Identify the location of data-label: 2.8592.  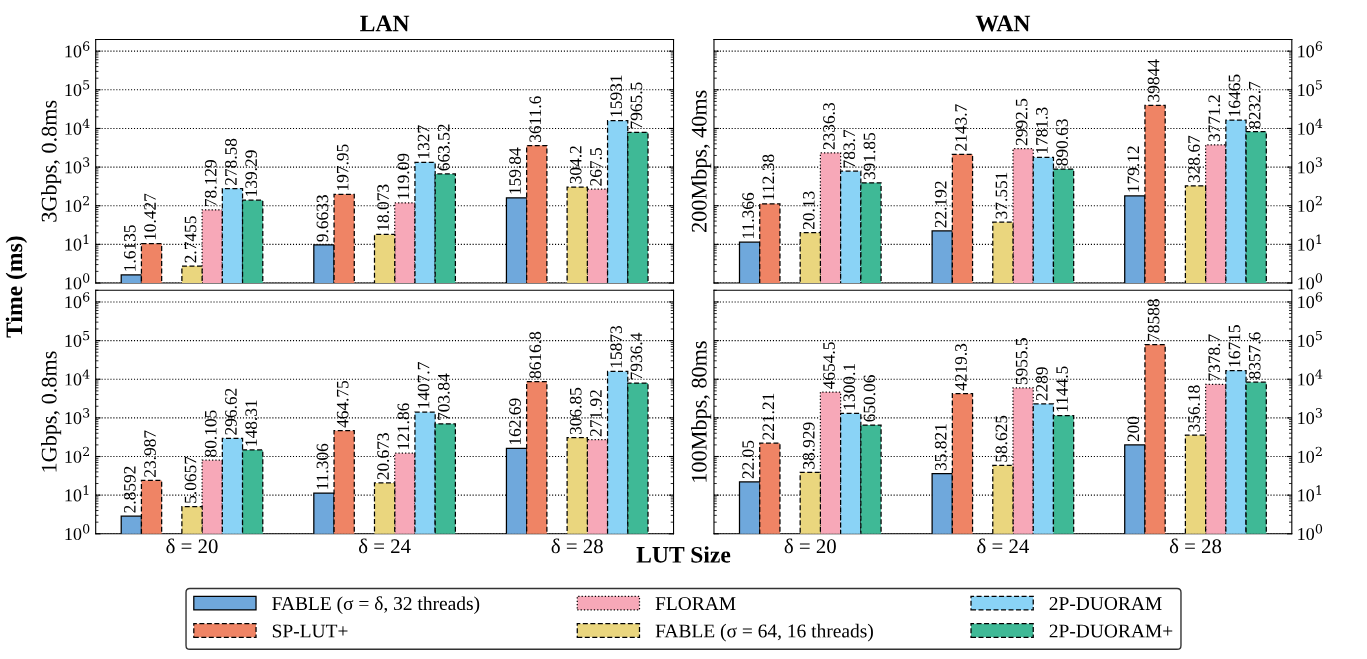
(129, 489).